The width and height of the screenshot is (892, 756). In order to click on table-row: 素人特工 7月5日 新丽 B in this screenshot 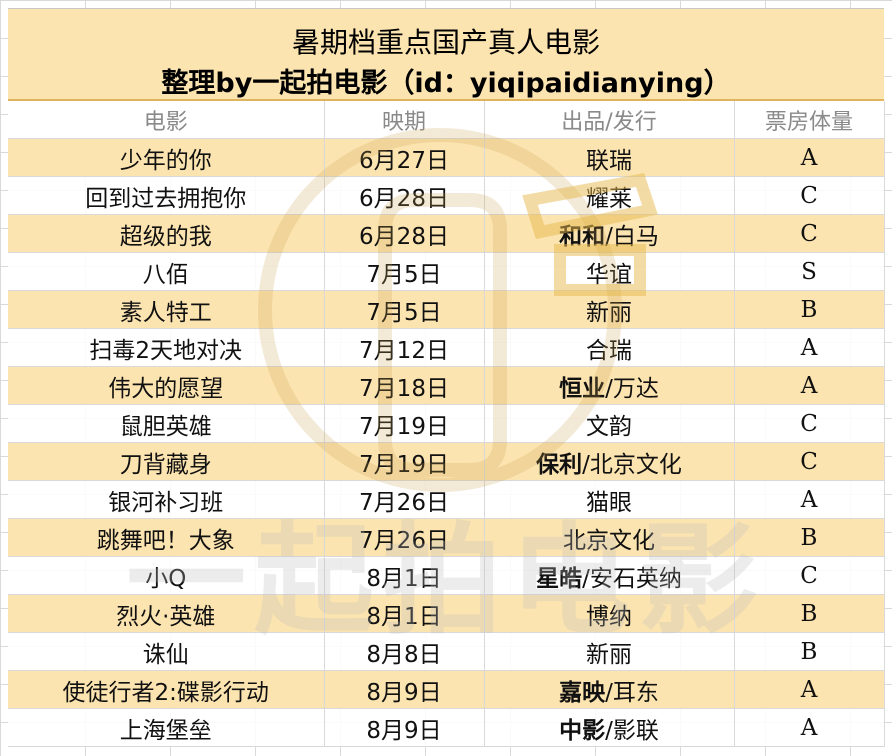, I will do `click(446, 309)`.